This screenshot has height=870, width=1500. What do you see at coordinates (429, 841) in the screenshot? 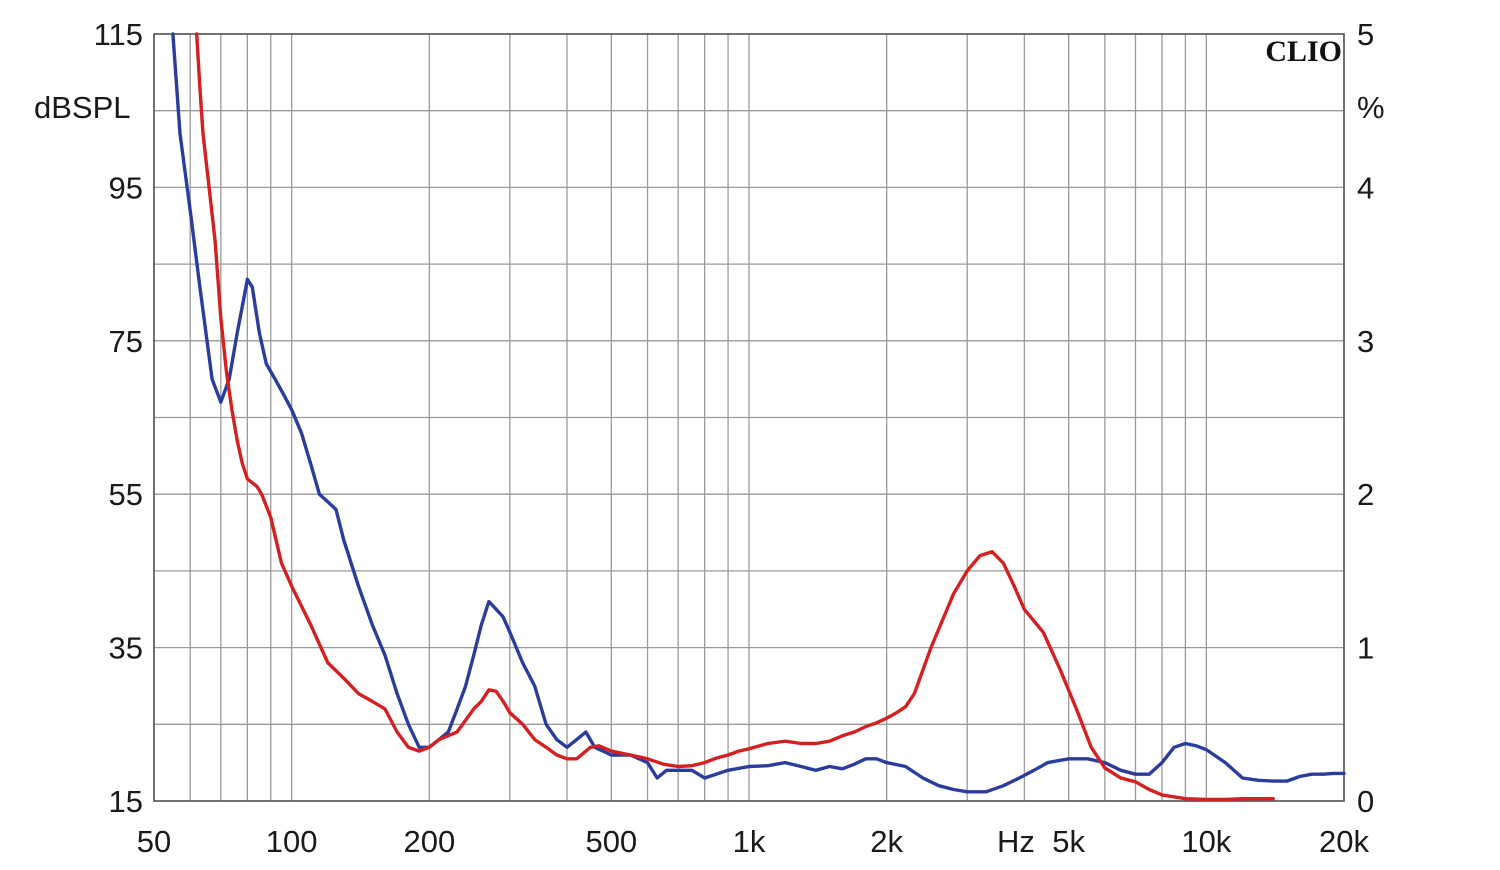
I see `x-tick-label: 200` at bounding box center [429, 841].